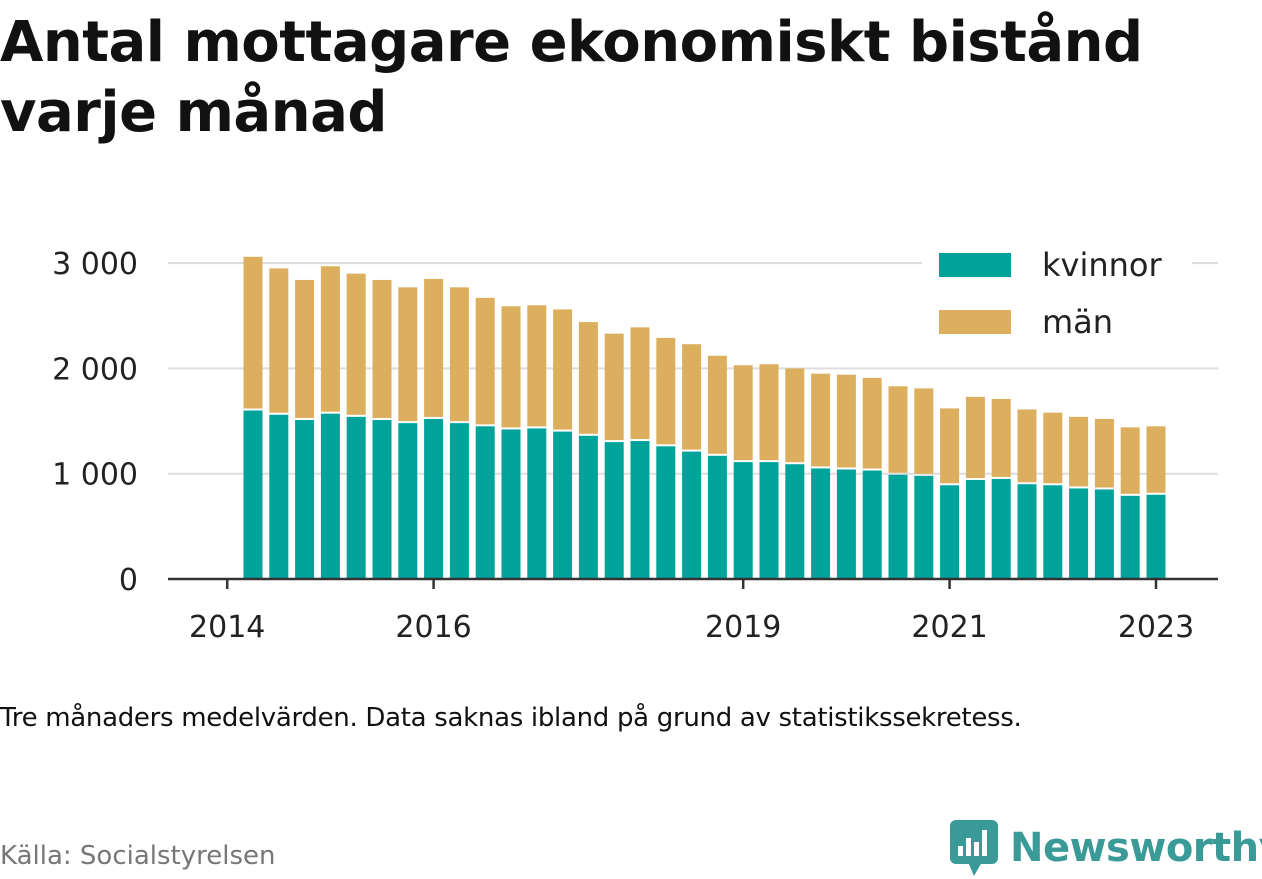 The height and width of the screenshot is (879, 1262). Describe the element at coordinates (227, 627) in the screenshot. I see `x-tick-label: 2014` at that location.